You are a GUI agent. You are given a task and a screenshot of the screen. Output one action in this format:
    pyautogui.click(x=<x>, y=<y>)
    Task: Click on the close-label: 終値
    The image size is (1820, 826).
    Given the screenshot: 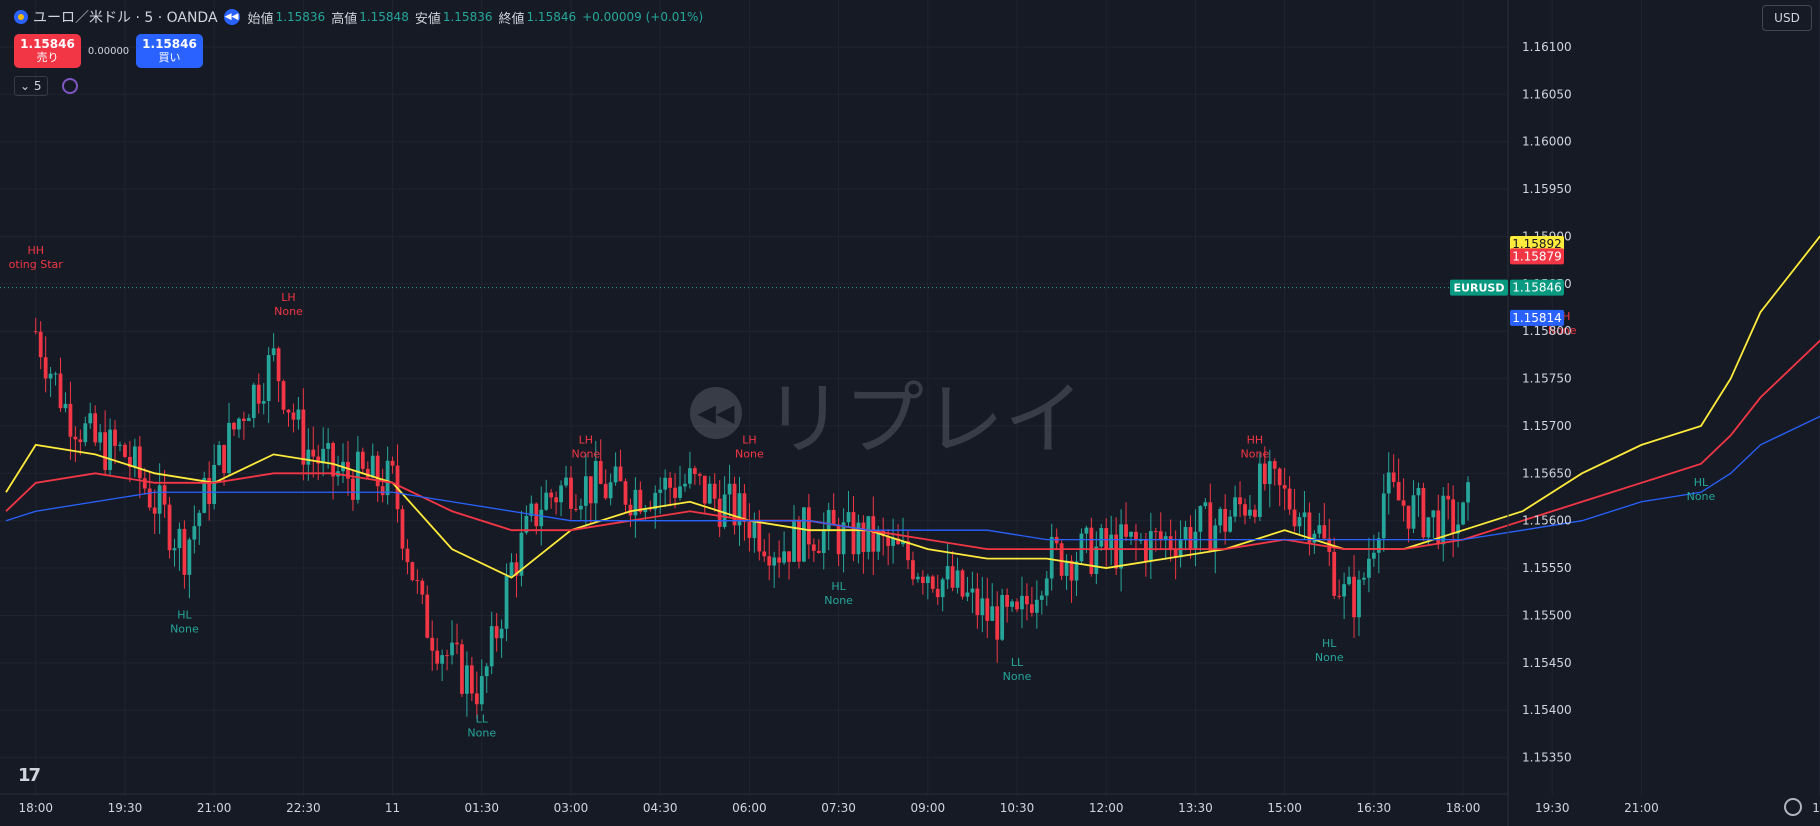 What is the action you would take?
    pyautogui.click(x=511, y=19)
    